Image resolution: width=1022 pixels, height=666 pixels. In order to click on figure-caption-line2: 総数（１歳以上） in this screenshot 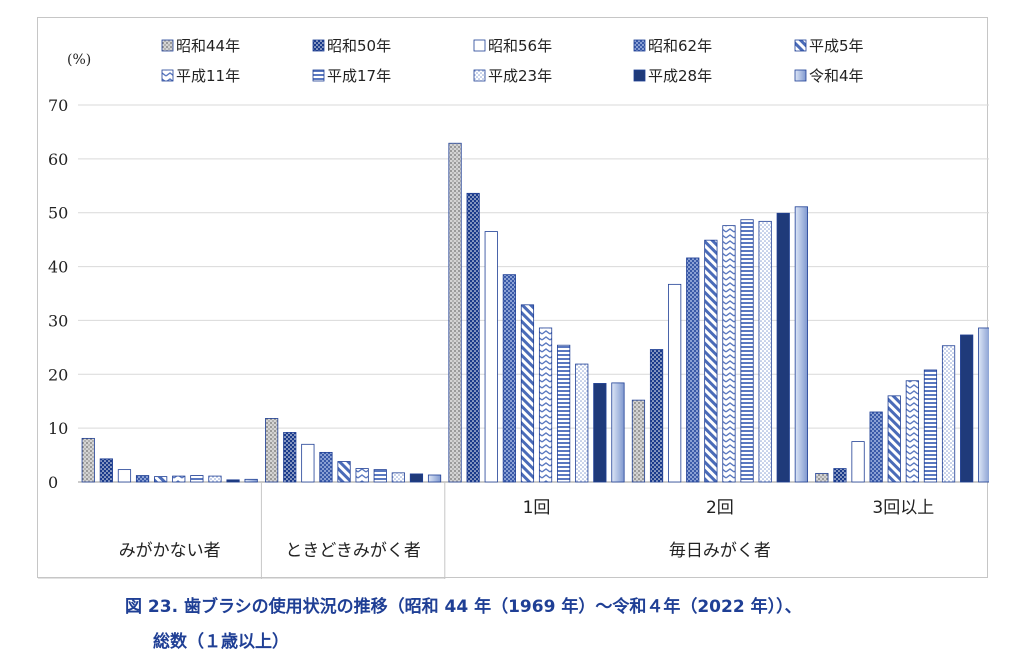, I will do `click(221, 642)`.